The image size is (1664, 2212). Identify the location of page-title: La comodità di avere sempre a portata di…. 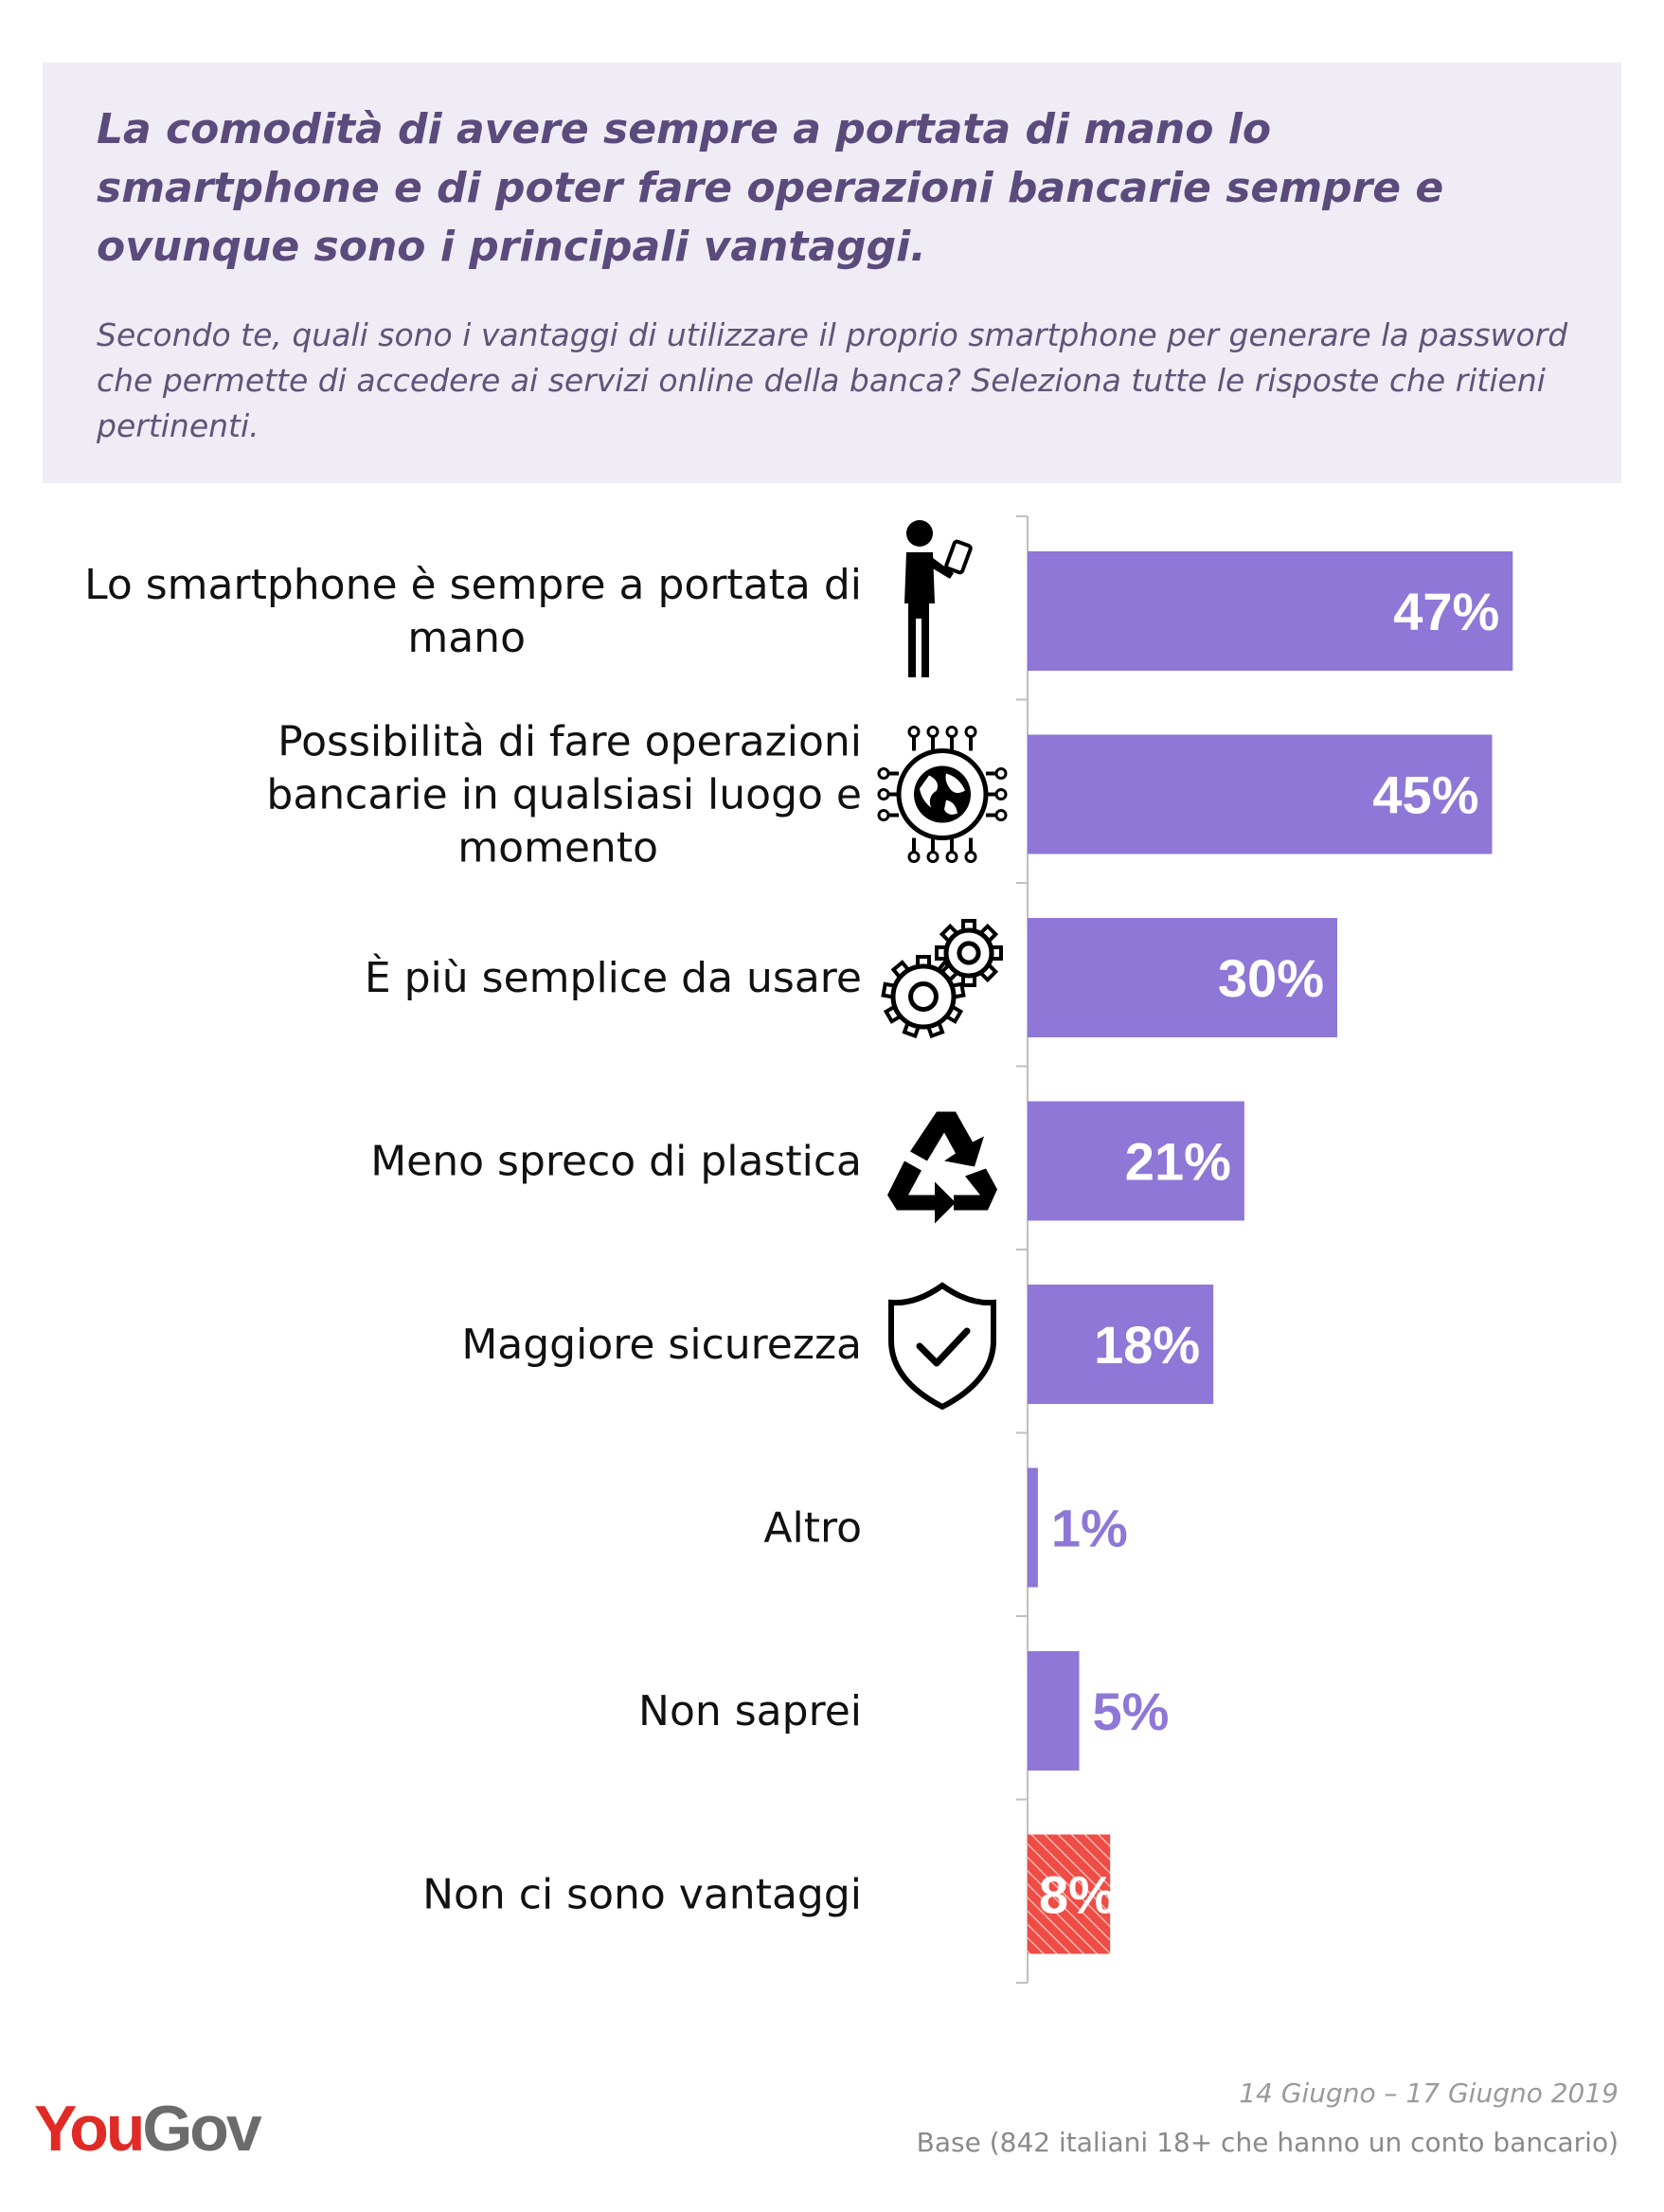
(770, 188).